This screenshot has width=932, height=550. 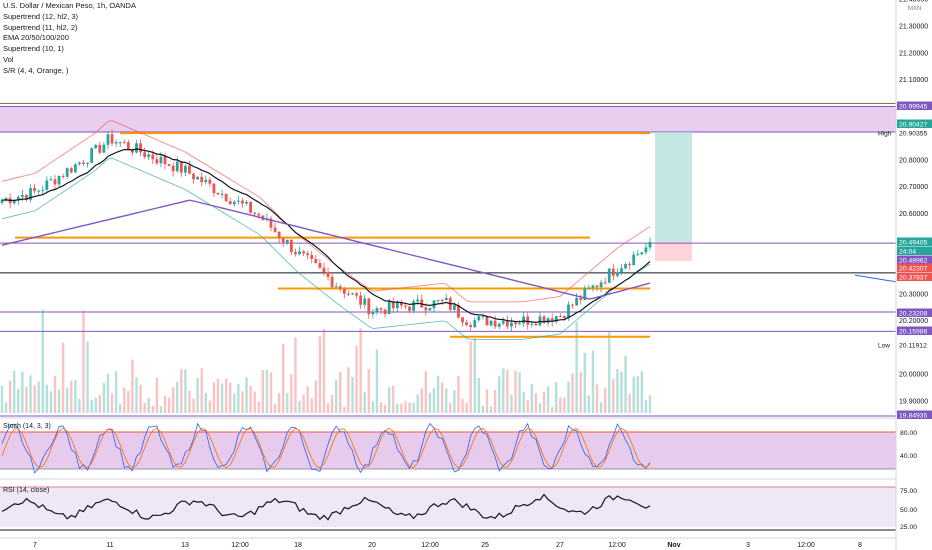 What do you see at coordinates (40, 27) in the screenshot?
I see `indicator-supertrend-2: Supertrend (11, hl2, 2)` at bounding box center [40, 27].